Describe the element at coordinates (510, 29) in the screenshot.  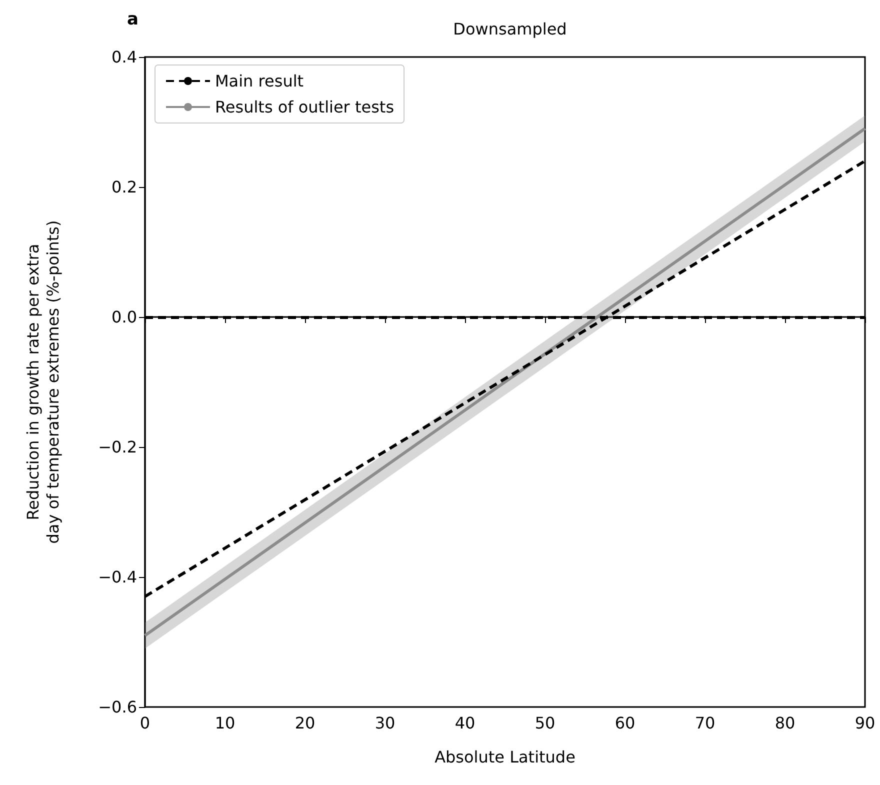
I see `chart-title: Downsampled` at that location.